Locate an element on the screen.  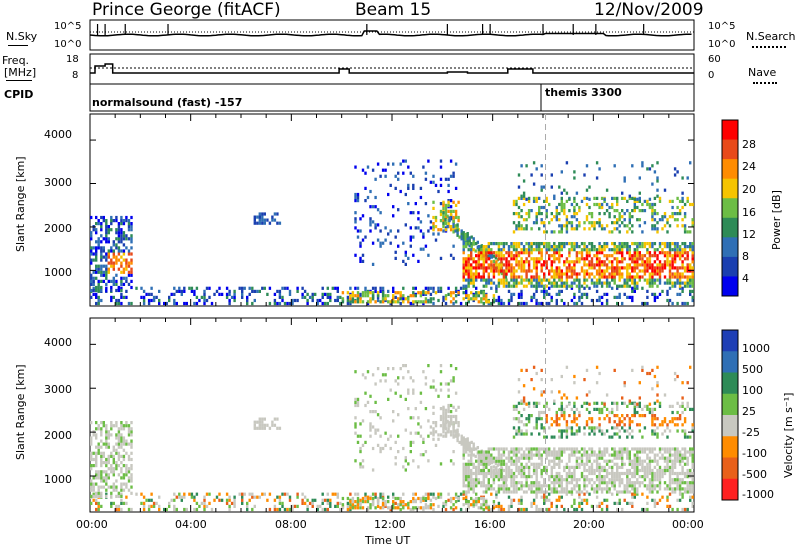
power-cbar-tick-12: 12 is located at coordinates (749, 234).